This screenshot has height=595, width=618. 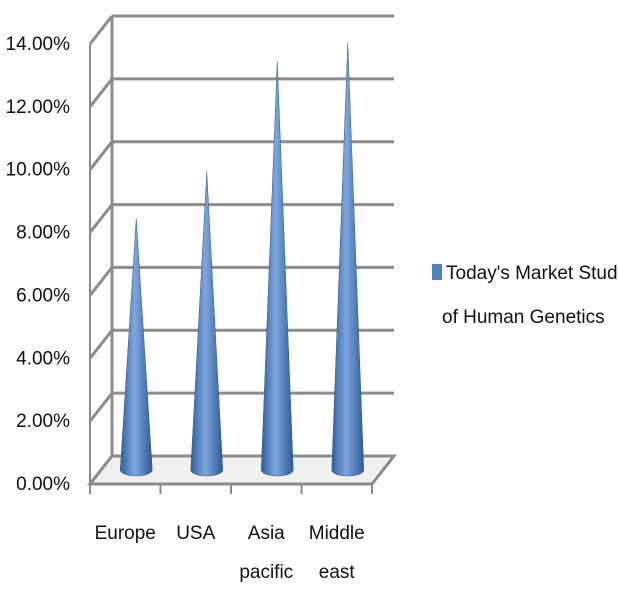 I want to click on legend-label: Today's Market Study, so click(x=532, y=273).